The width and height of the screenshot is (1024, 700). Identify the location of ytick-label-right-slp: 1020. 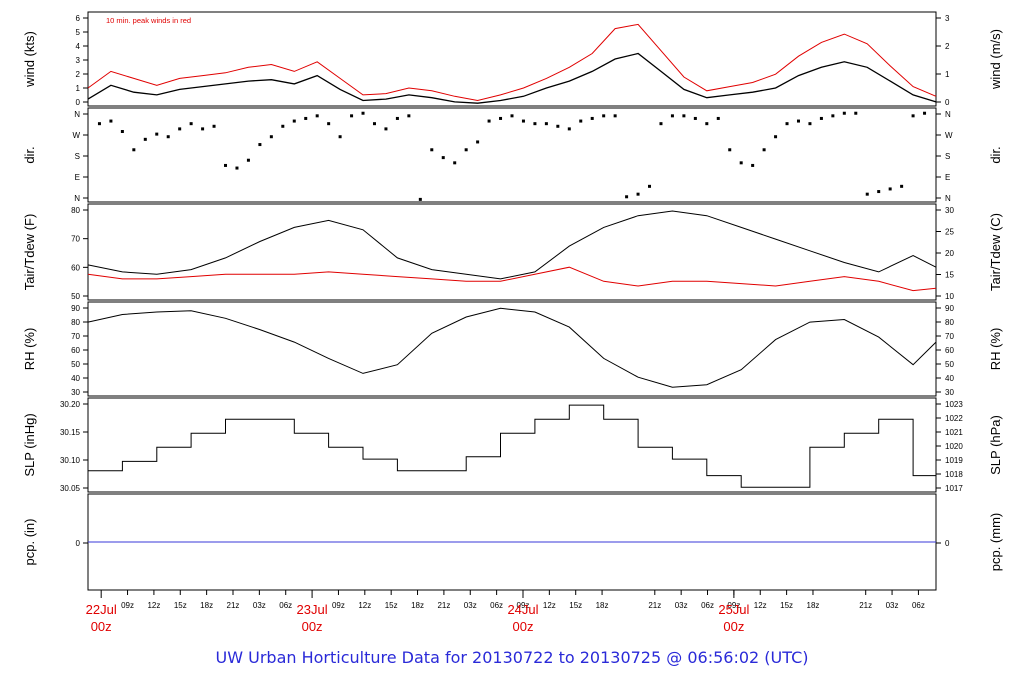
(954, 446).